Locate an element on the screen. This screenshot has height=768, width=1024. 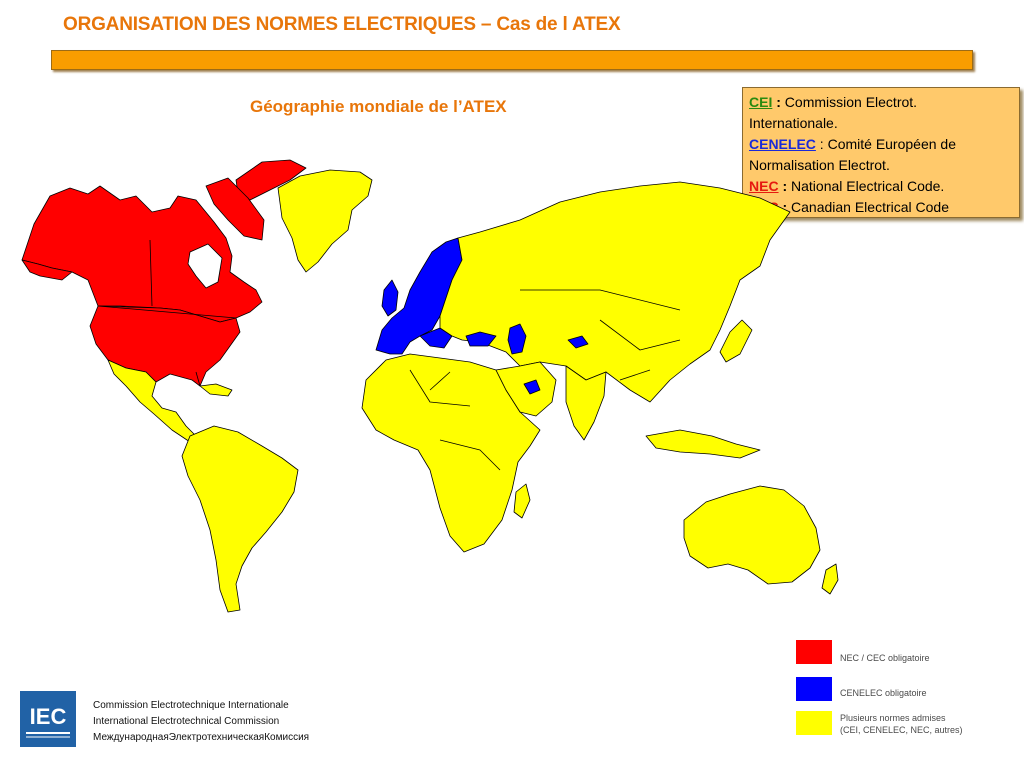
region-india is located at coordinates (586, 403).